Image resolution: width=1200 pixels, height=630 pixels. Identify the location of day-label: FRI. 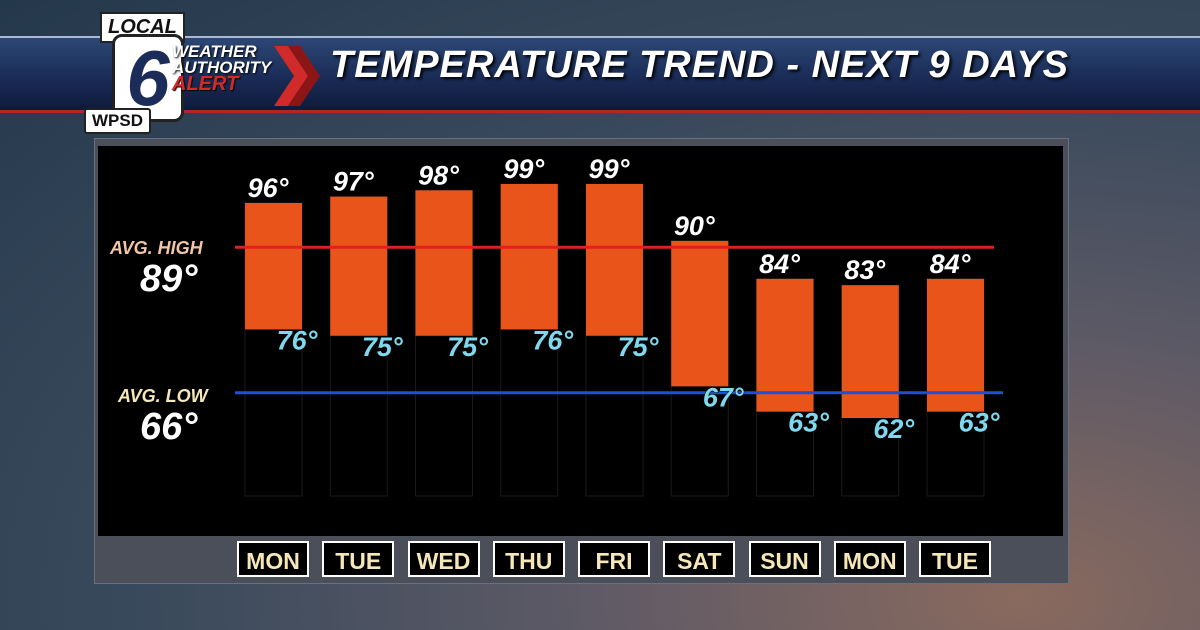
(614, 559).